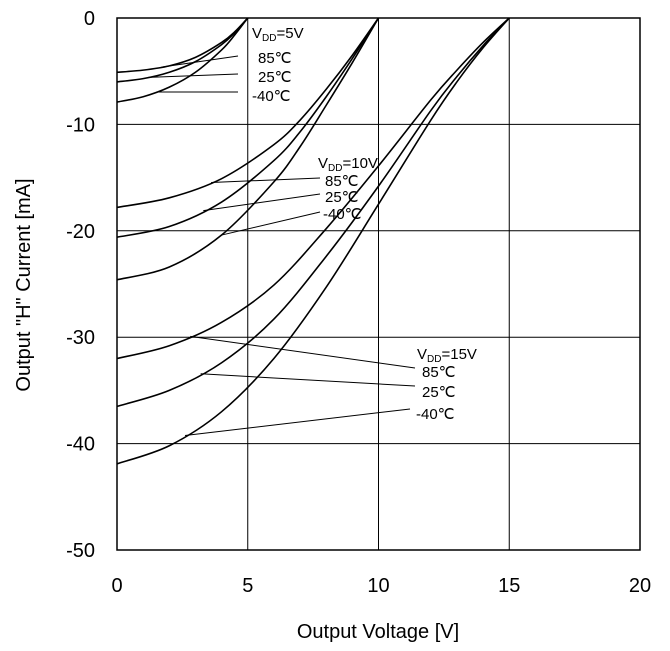 The height and width of the screenshot is (651, 670). Describe the element at coordinates (116, 586) in the screenshot. I see `x-tick-label: 0` at that location.